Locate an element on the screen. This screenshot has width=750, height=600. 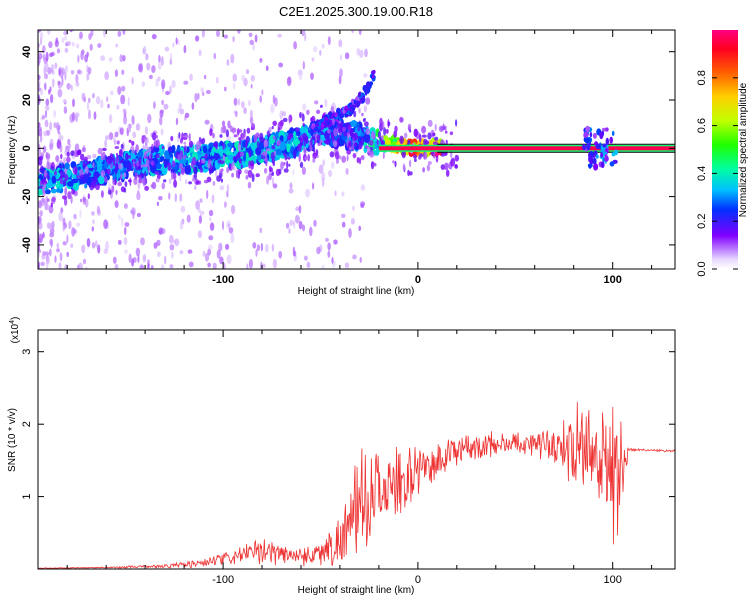
spectrogram-x-label: Height of straight line (km) is located at coordinates (356, 291).